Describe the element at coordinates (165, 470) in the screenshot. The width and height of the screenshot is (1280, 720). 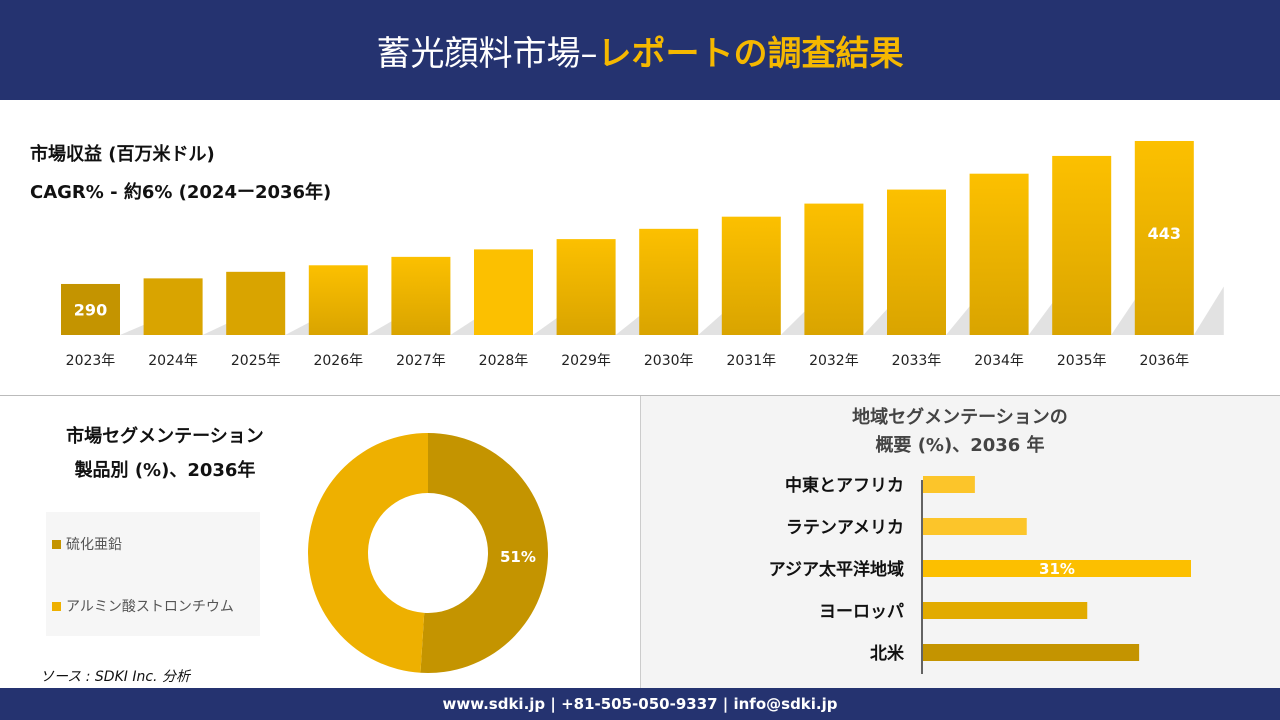
I see `product-title-line2: 製品別 (%)、2036年` at that location.